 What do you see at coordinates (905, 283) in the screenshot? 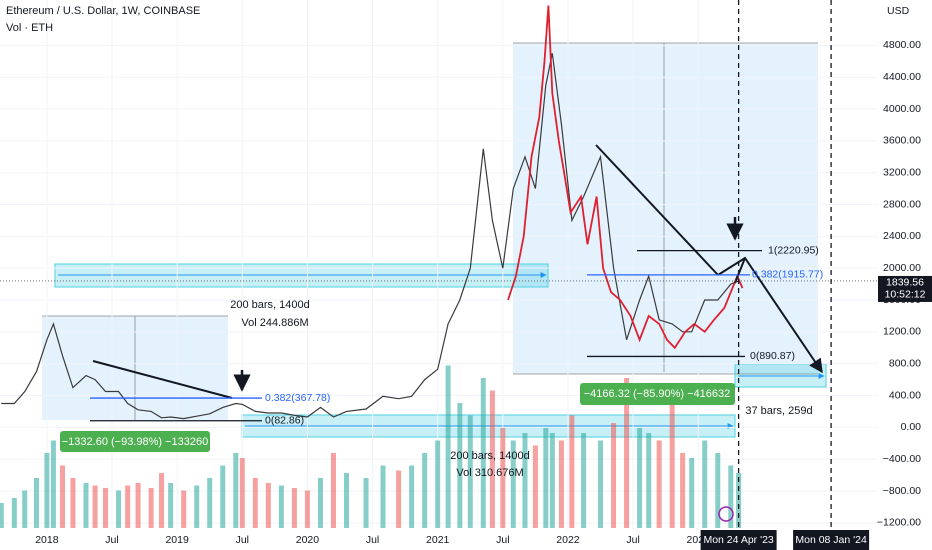
I see `last-price-label: 1839.56` at bounding box center [905, 283].